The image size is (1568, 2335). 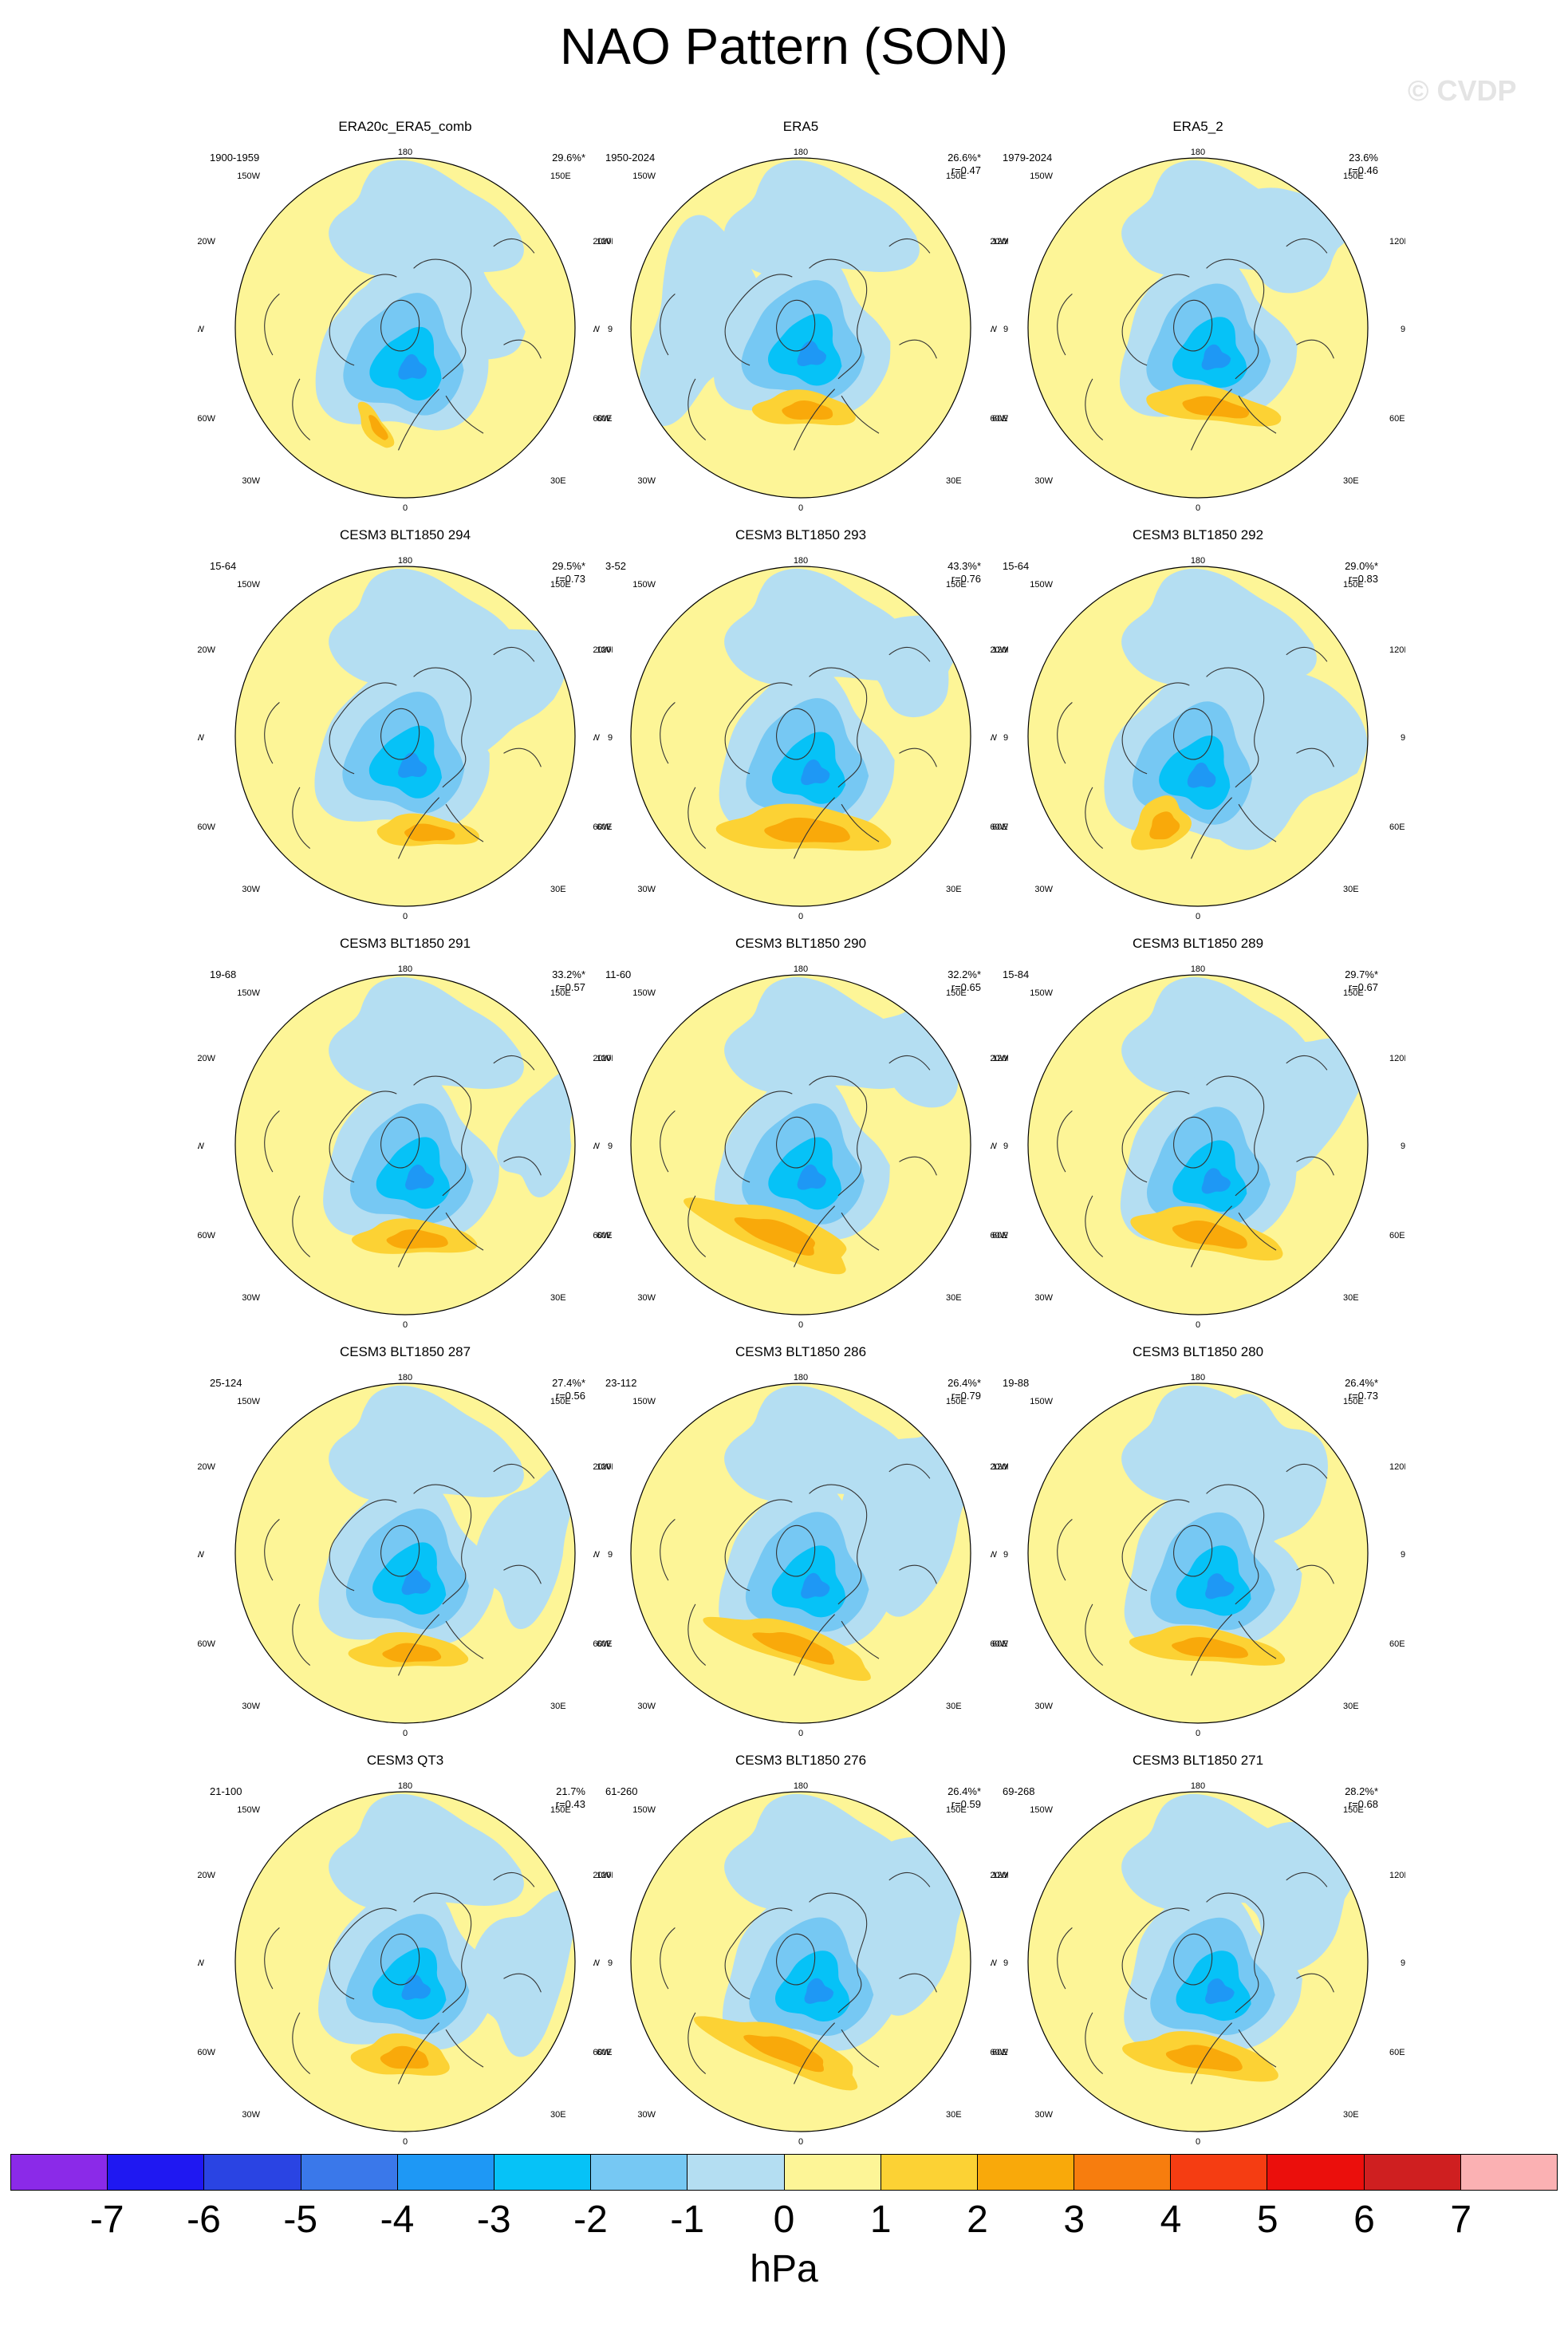 I want to click on colorbar-tick-label: -2, so click(x=590, y=2220).